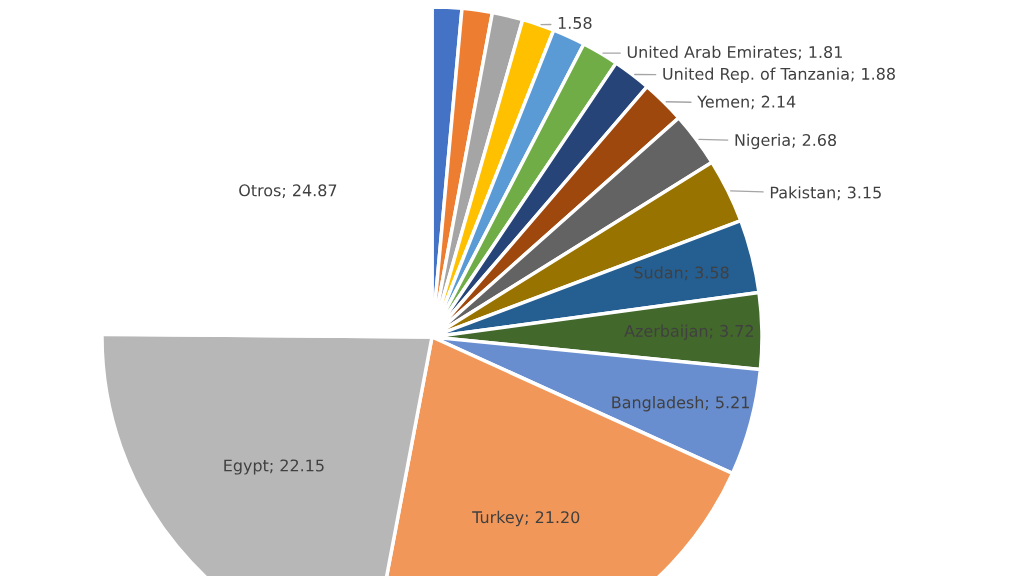  What do you see at coordinates (734, 52) in the screenshot?
I see `slice-label: United Arab Emirates; 1.81` at bounding box center [734, 52].